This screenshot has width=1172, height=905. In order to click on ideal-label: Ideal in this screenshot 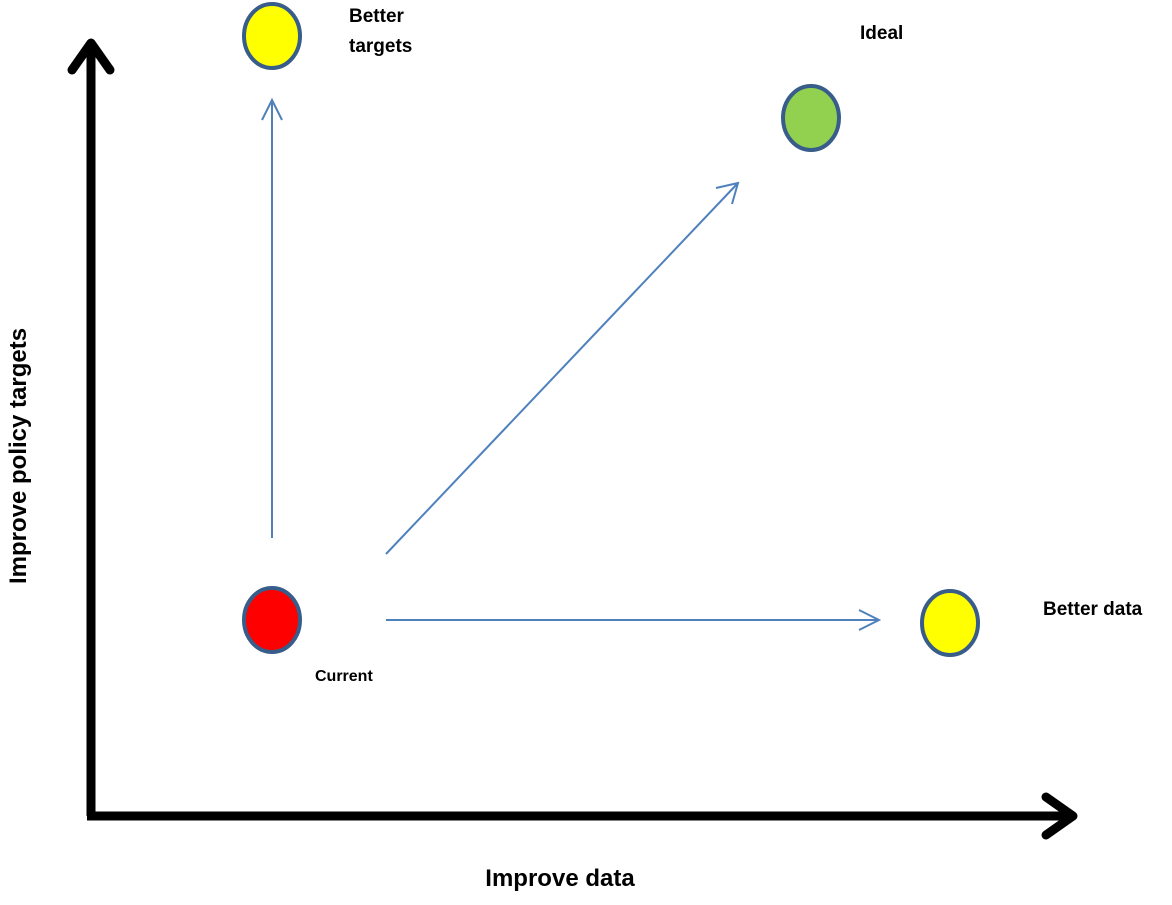, I will do `click(881, 33)`.